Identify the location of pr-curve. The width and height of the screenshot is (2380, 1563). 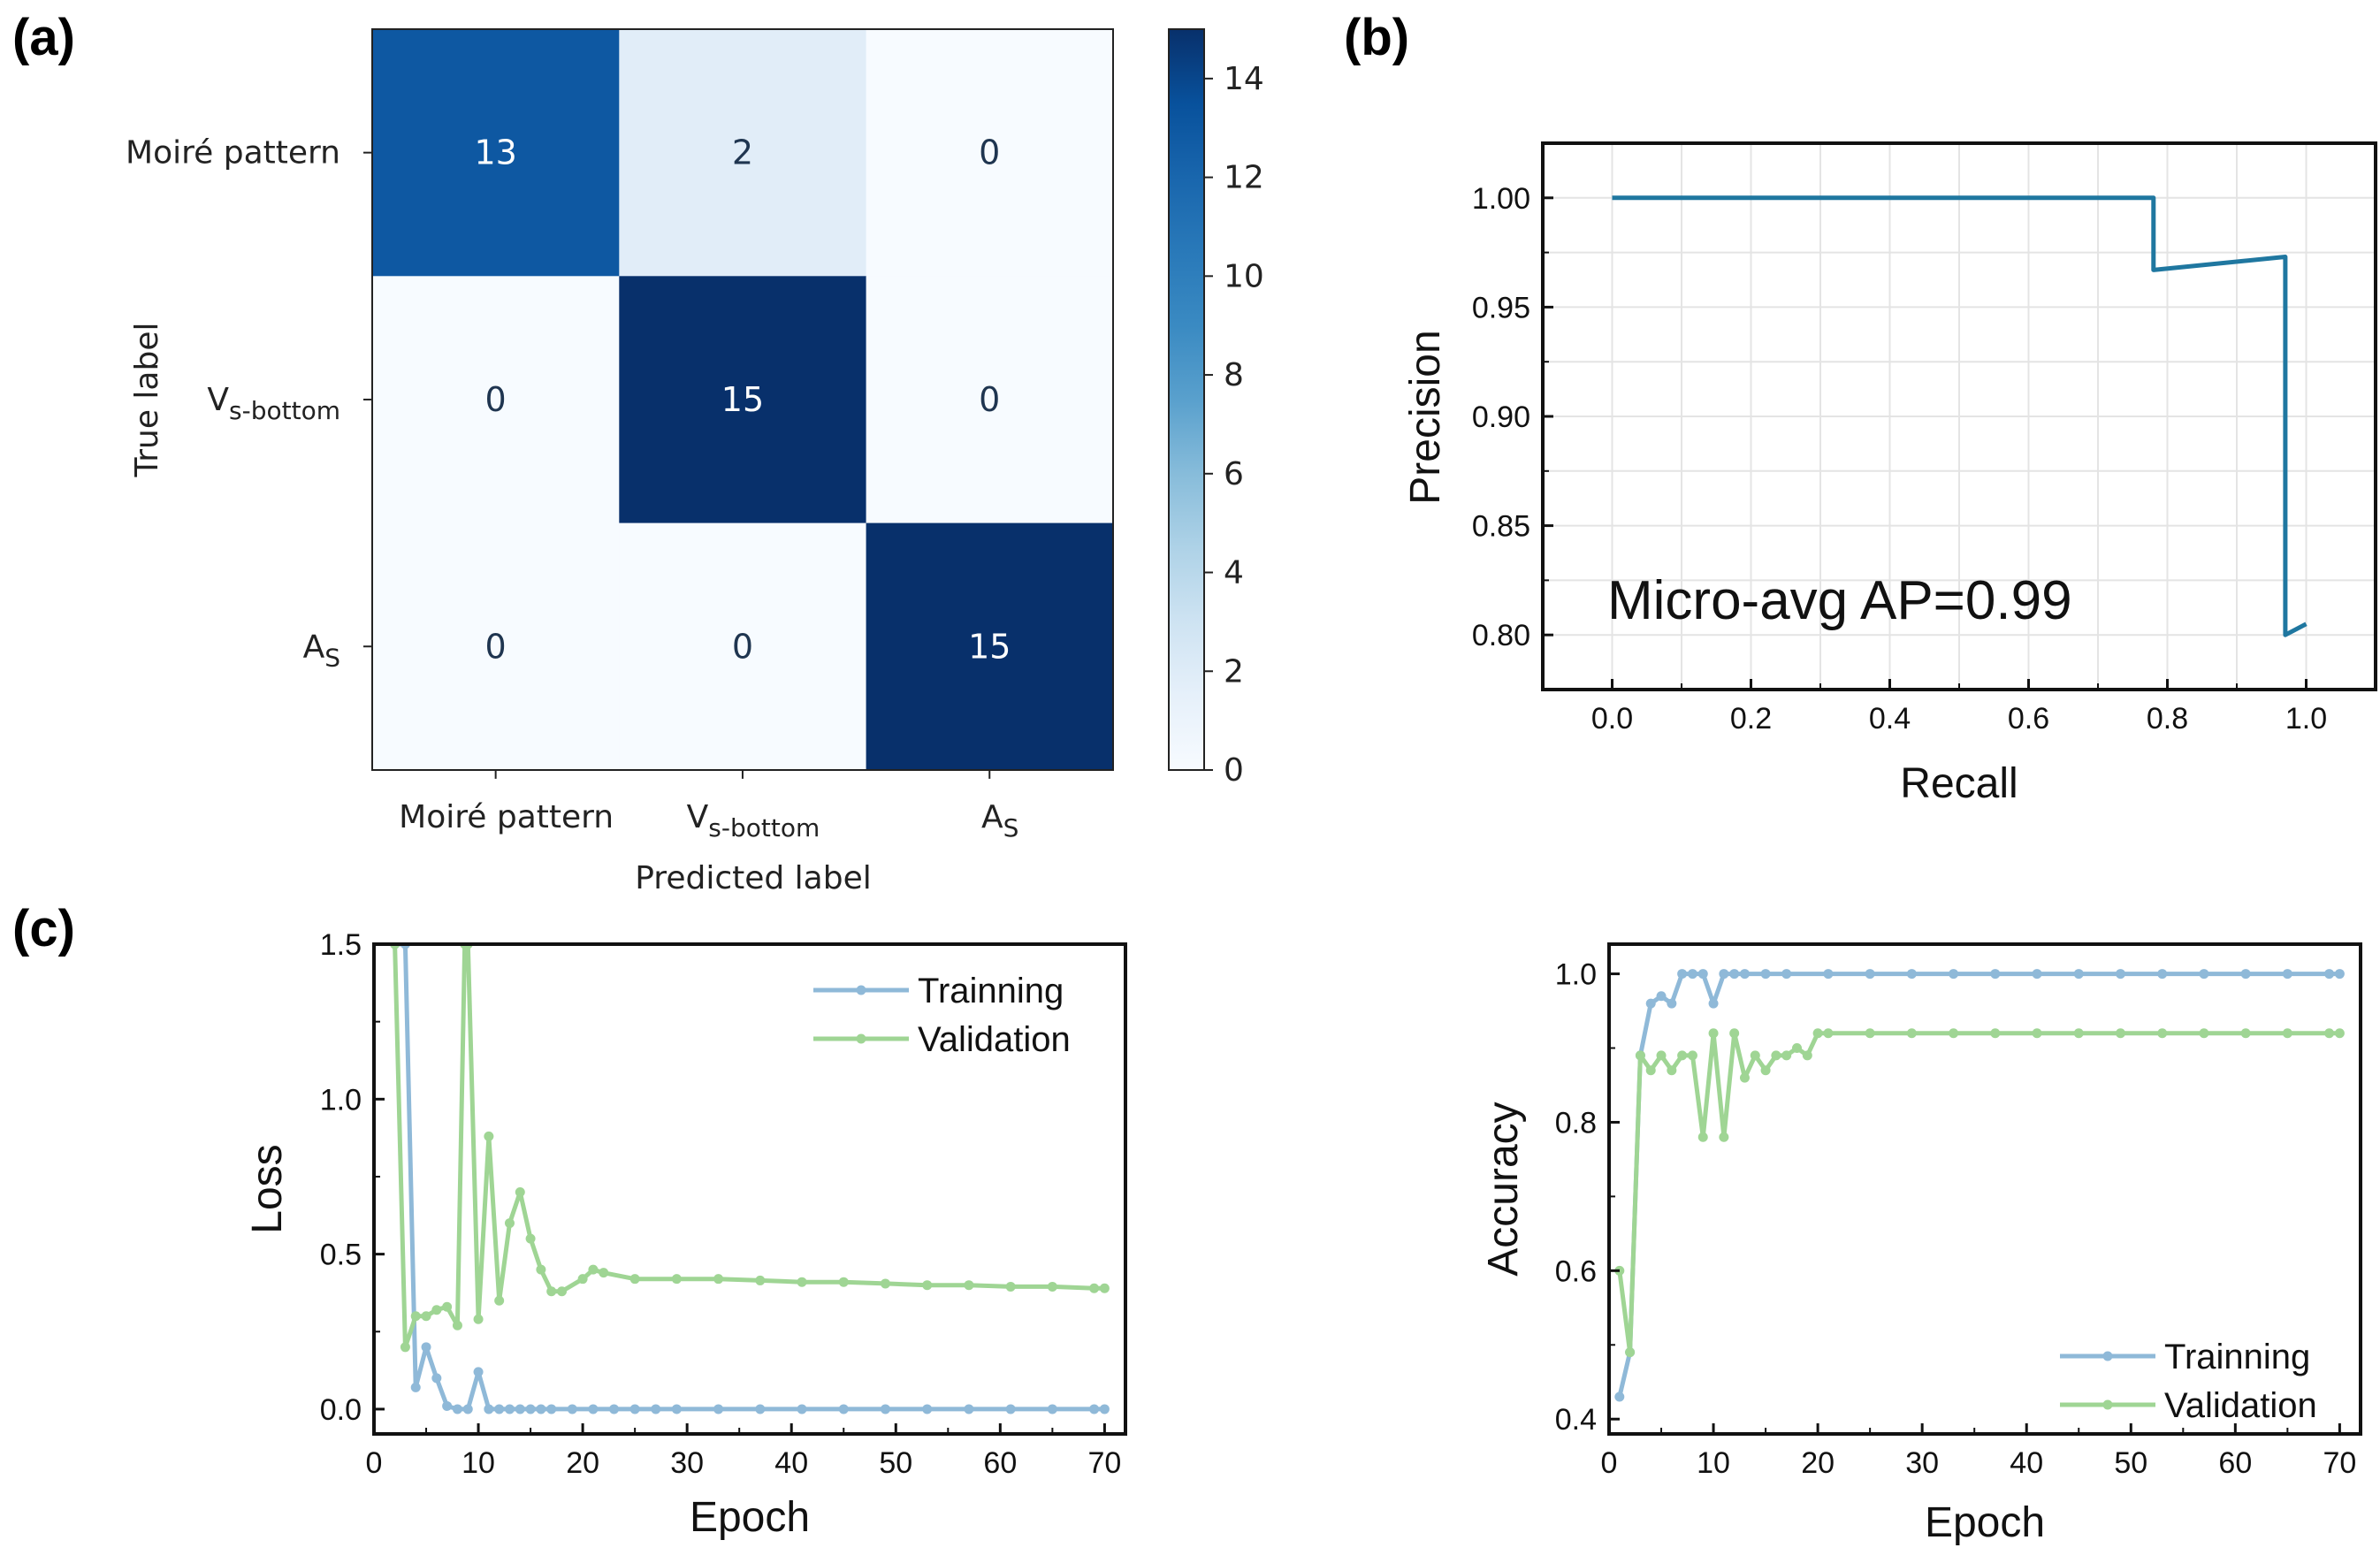
(1960, 416).